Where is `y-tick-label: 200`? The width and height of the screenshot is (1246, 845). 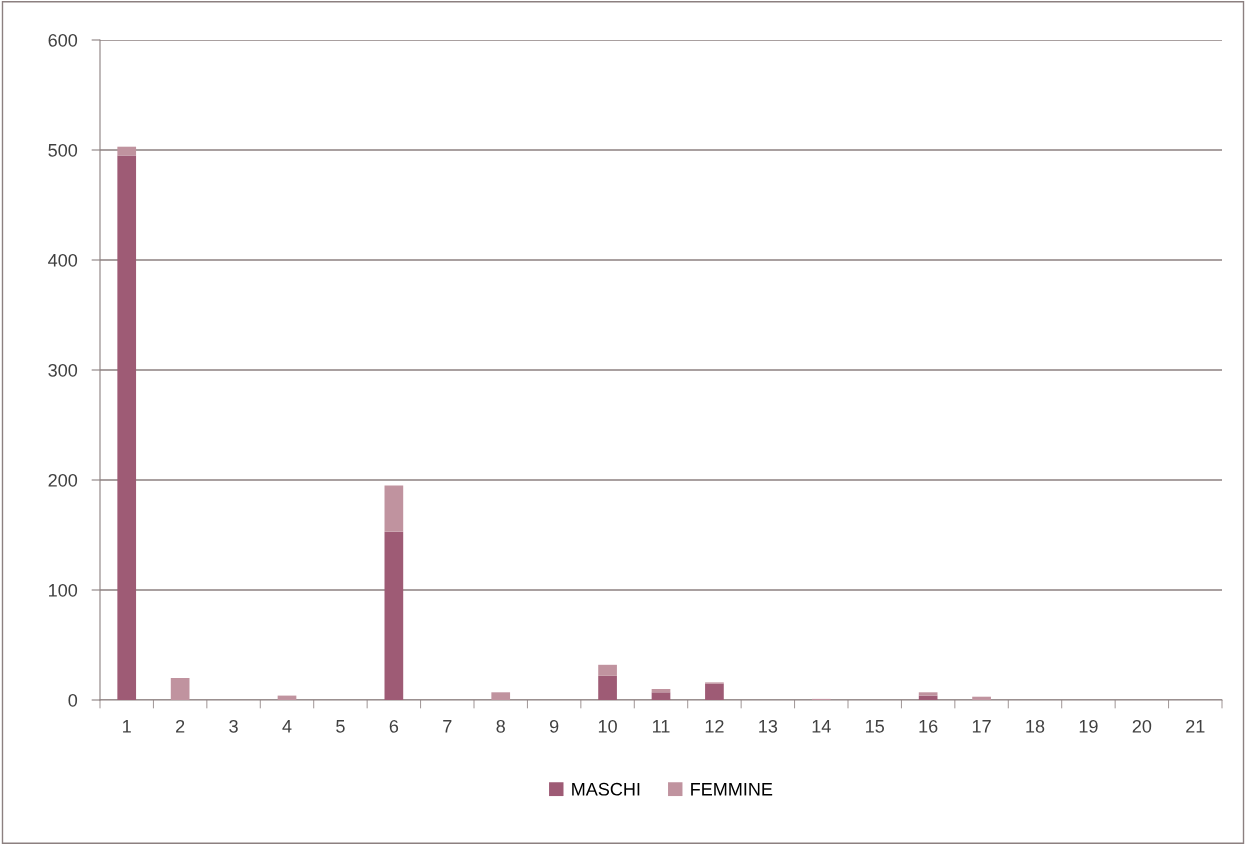
y-tick-label: 200 is located at coordinates (63, 480).